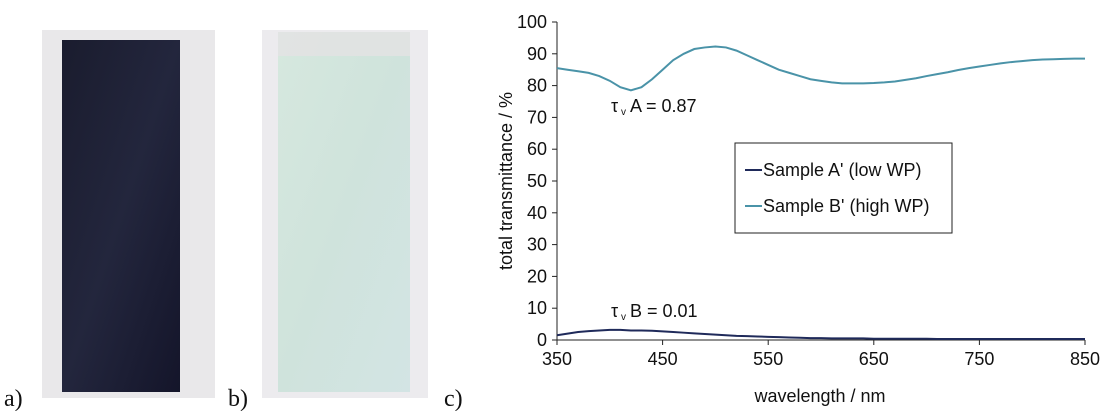 This screenshot has height=416, width=1103. What do you see at coordinates (13, 398) in the screenshot?
I see `panel-label: a)` at bounding box center [13, 398].